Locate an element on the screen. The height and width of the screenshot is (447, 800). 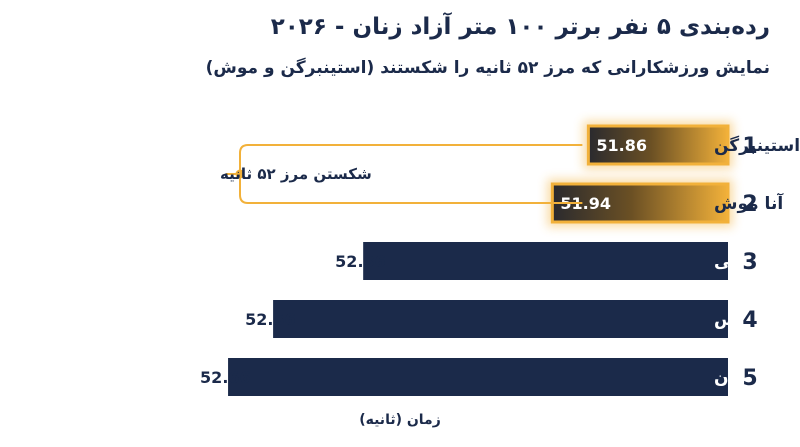
rank-label: 4 is located at coordinates (749, 320).